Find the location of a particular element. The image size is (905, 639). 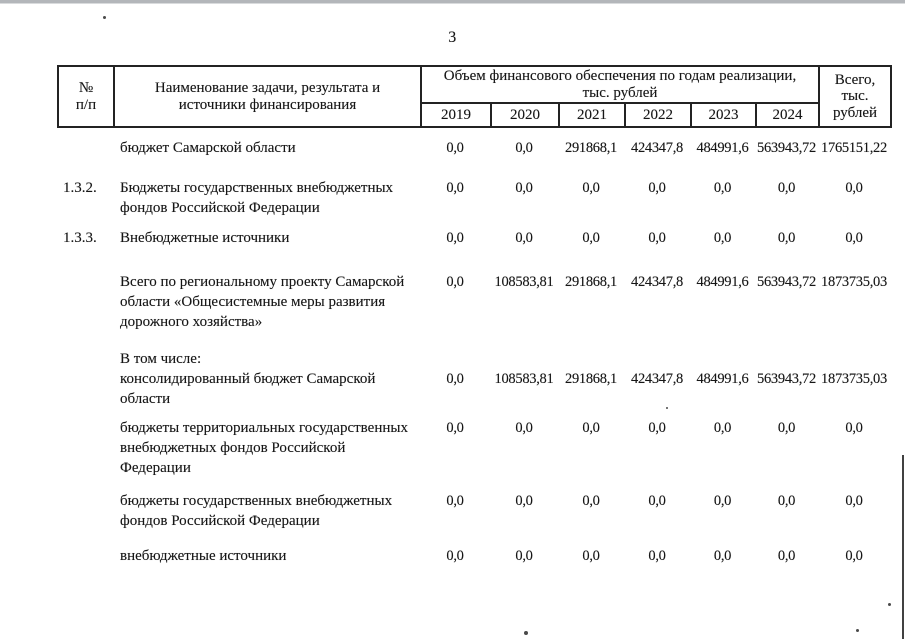

header-year-2022: 2022 is located at coordinates (658, 115).